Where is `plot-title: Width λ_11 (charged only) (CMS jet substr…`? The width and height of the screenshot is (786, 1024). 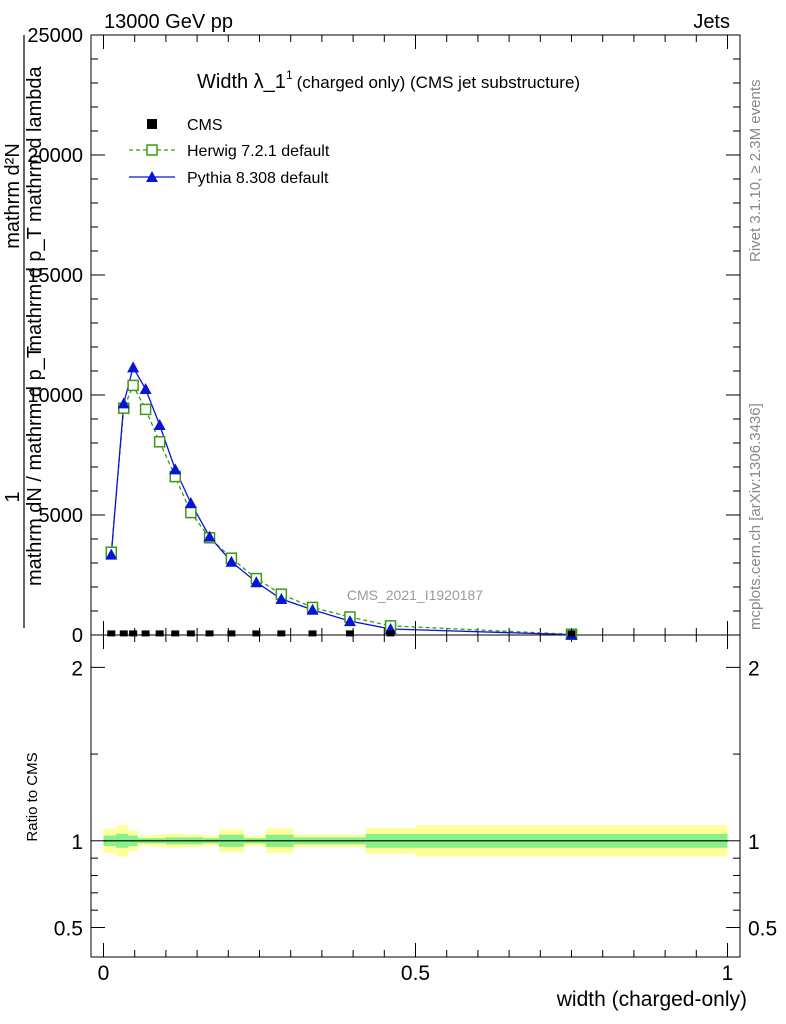 plot-title: Width λ_11 (charged only) (CMS jet substr… is located at coordinates (388, 80).